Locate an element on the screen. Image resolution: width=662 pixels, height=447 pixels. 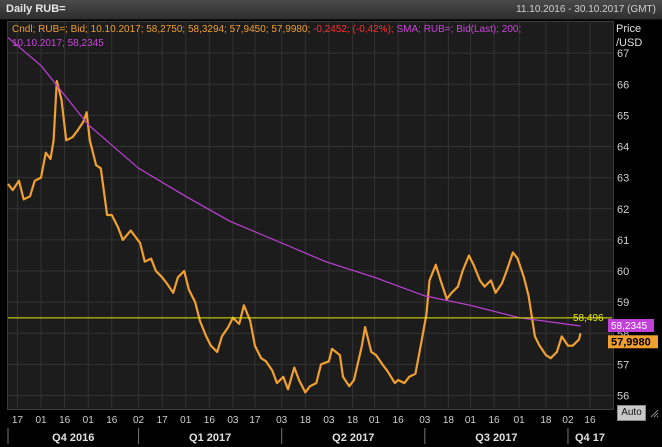
y-tick-label: 67 is located at coordinates (623, 54).